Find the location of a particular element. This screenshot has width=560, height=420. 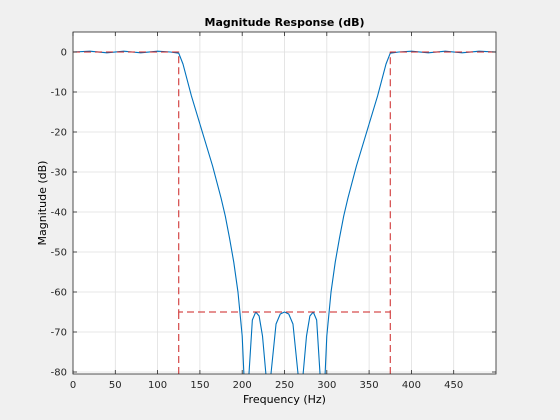

y-tick-label: -30 is located at coordinates (59, 173).